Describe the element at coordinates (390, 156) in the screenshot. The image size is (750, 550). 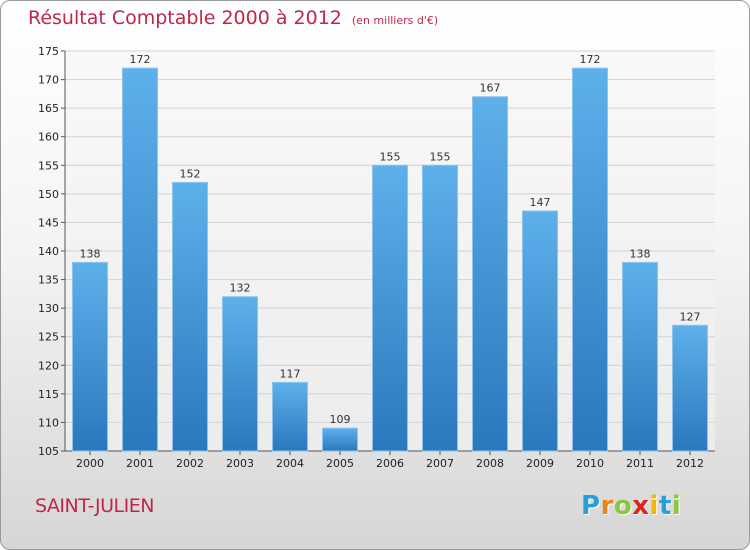
I see `value-label-2006: 155` at that location.